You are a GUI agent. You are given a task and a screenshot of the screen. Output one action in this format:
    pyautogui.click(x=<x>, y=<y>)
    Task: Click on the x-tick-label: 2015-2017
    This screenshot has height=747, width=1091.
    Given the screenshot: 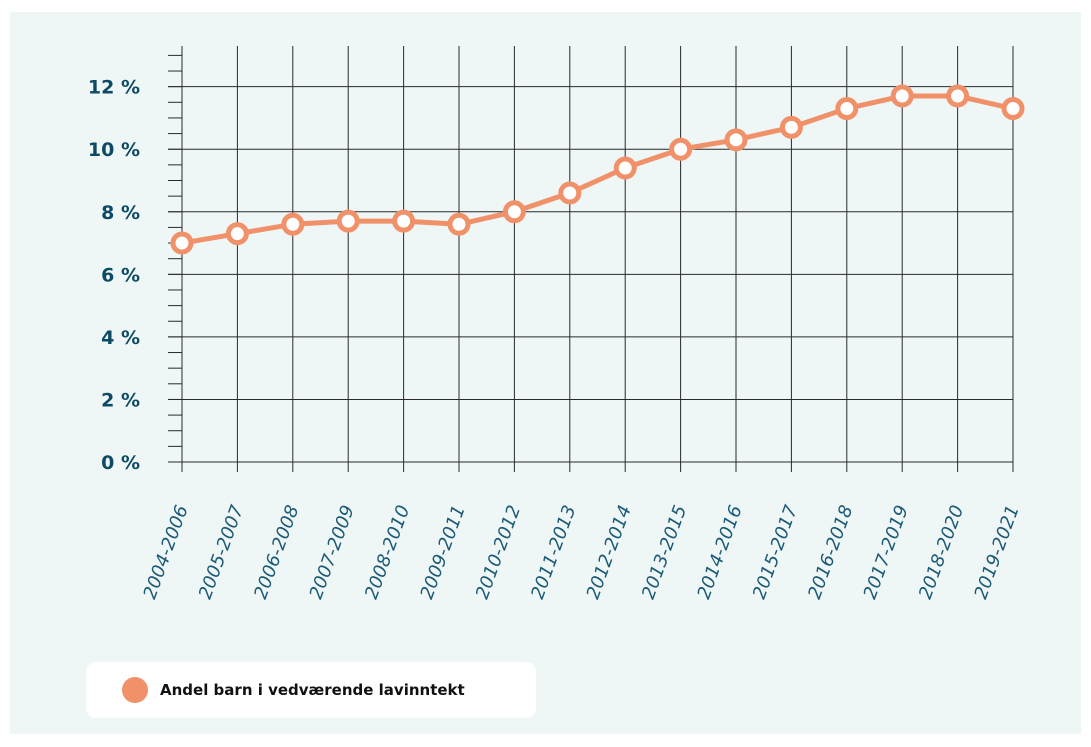 What is the action you would take?
    pyautogui.click(x=775, y=552)
    